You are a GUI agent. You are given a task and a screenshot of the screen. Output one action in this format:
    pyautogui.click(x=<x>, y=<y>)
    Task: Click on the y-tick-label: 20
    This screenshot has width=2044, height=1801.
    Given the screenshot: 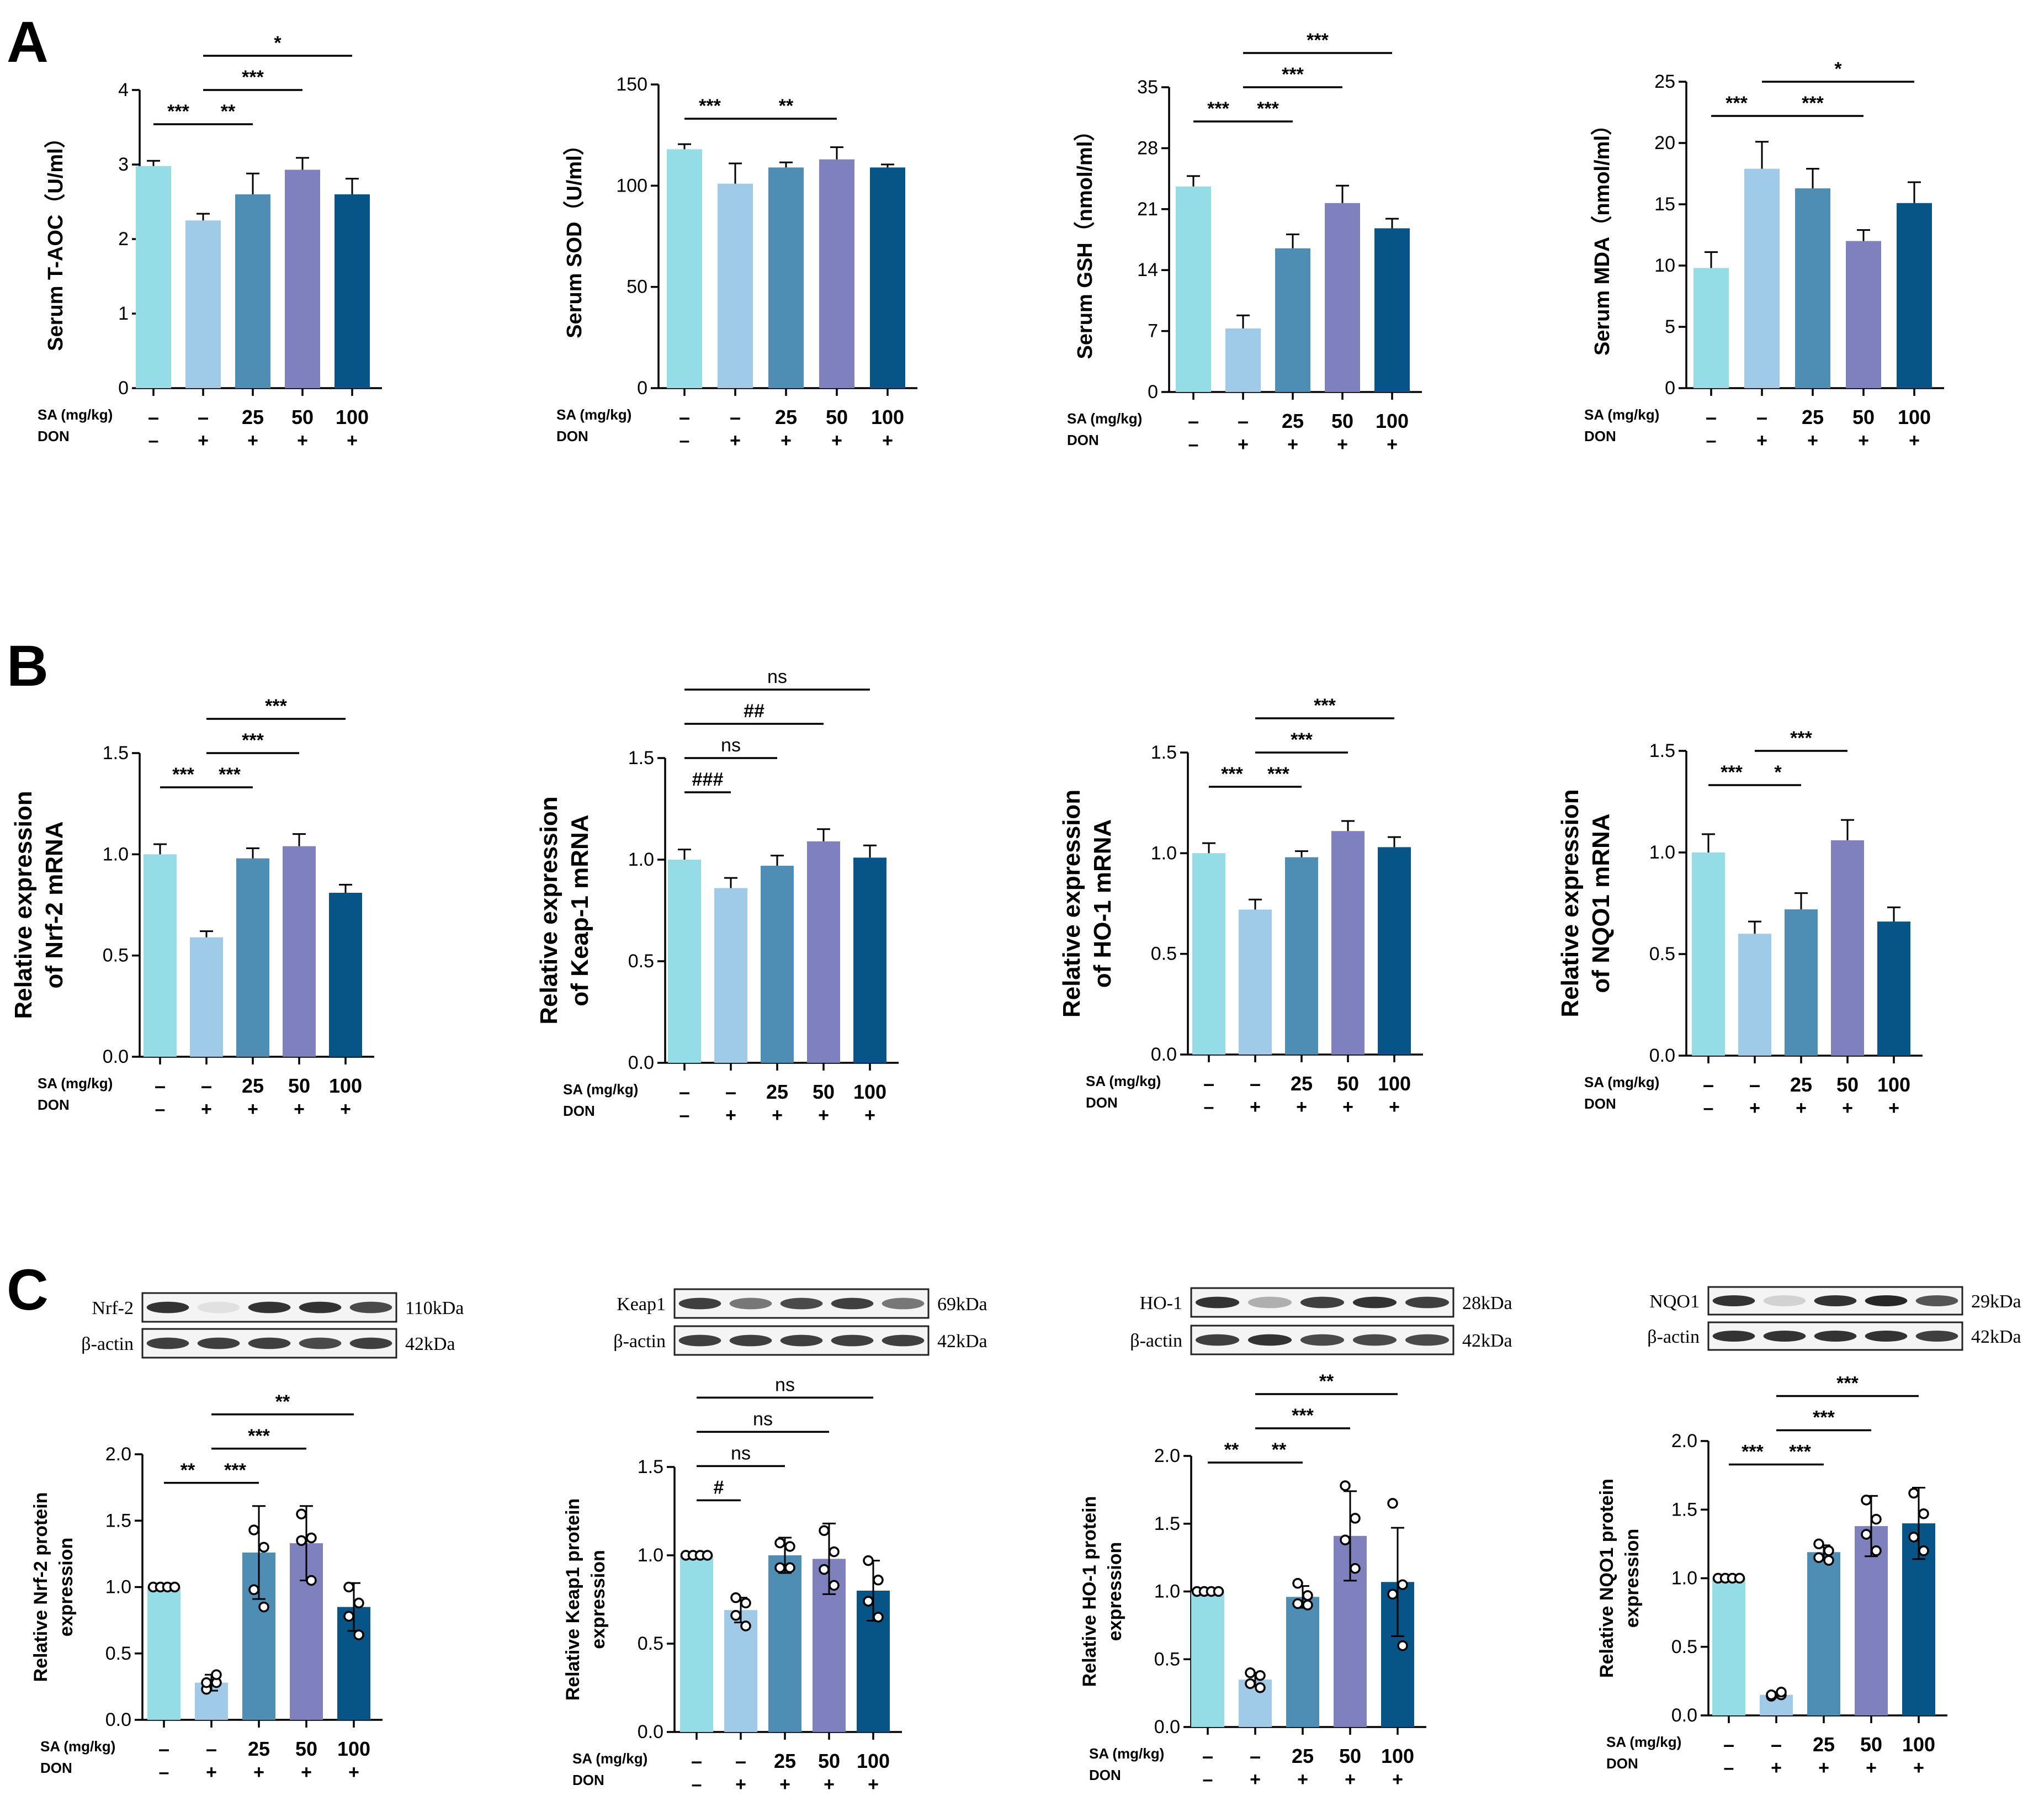 What is the action you would take?
    pyautogui.click(x=1664, y=143)
    